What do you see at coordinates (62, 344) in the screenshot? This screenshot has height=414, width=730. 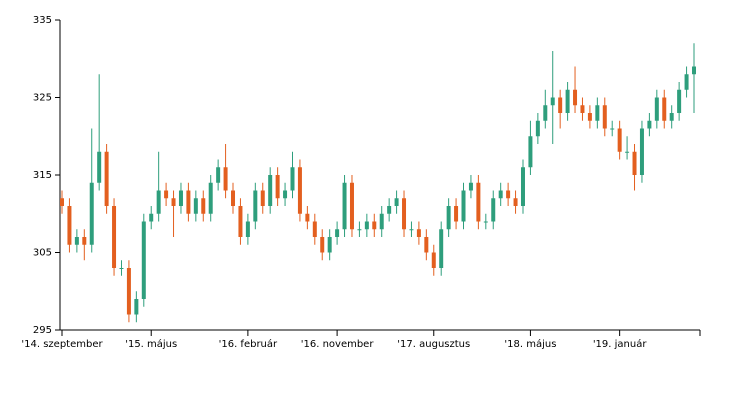 I see `x-tick-label: '14. szeptember` at bounding box center [62, 344].